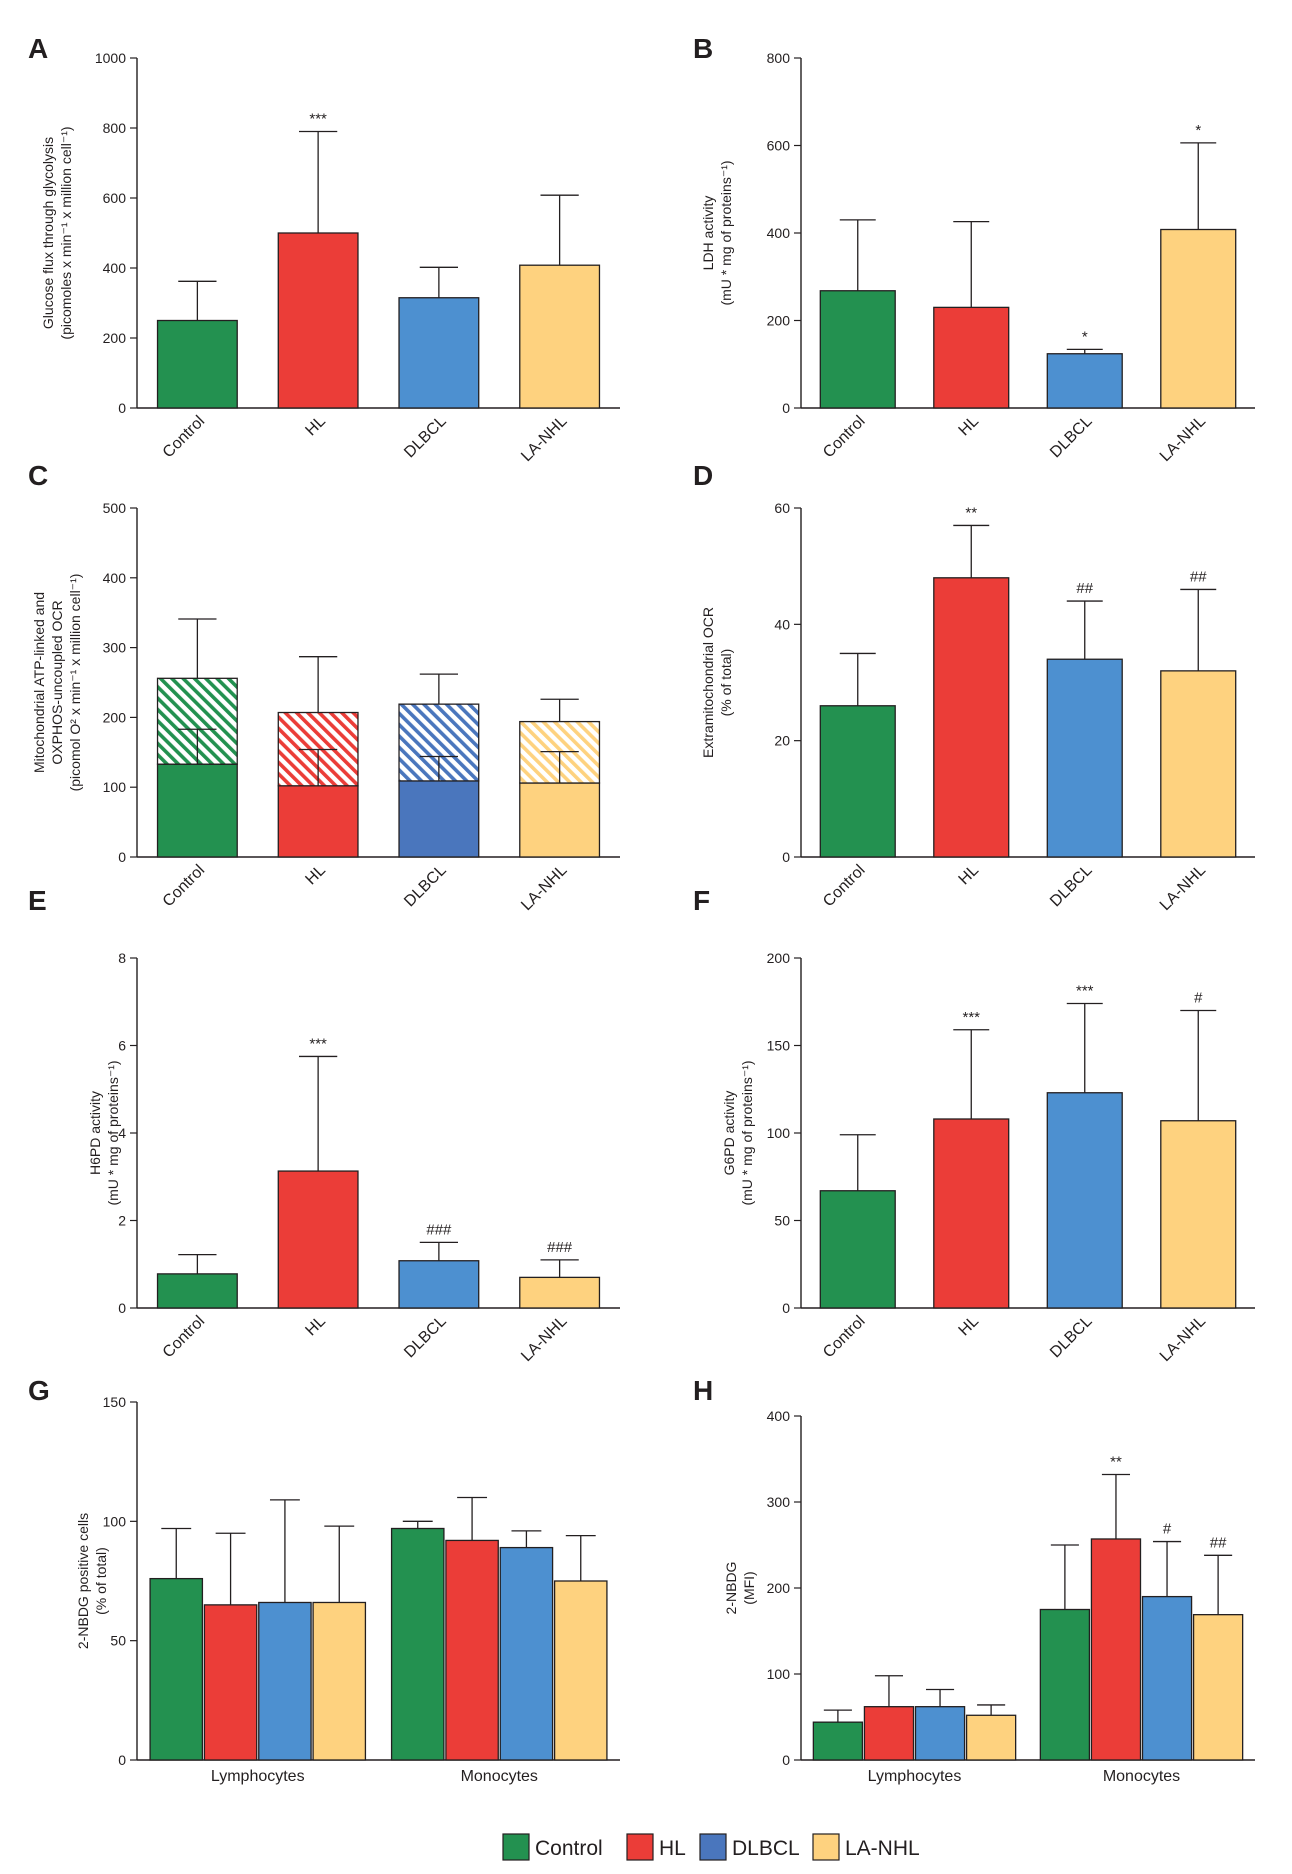 The width and height of the screenshot is (1292, 1874). Describe the element at coordinates (425, 437) in the screenshot. I see `x-tick-label-a-2: DLBCL` at that location.